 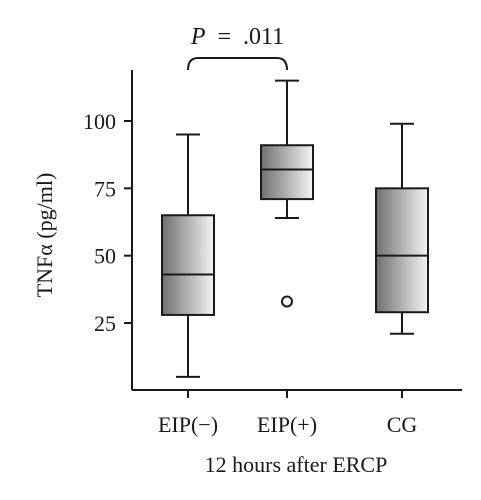 What do you see at coordinates (237, 37) in the screenshot?
I see `p-value-label: P = .011` at bounding box center [237, 37].